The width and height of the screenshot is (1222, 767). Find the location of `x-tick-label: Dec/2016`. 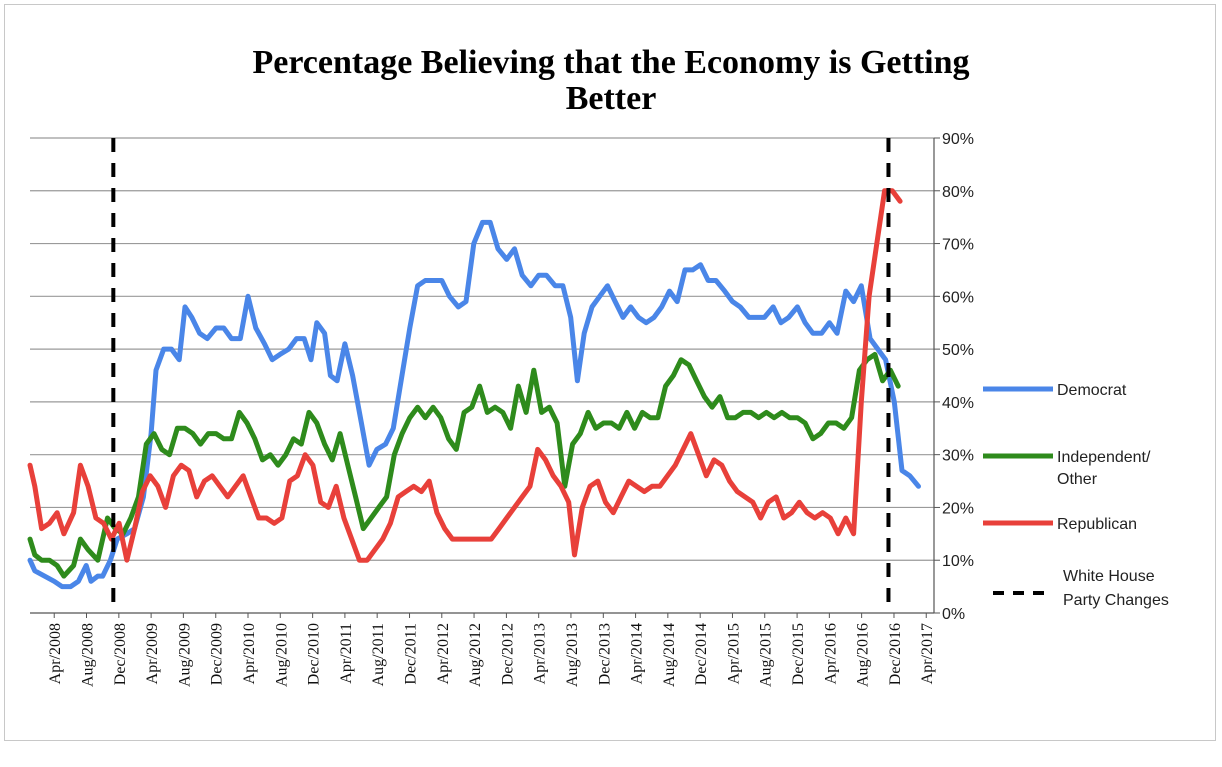

x-tick-label: Dec/2016 is located at coordinates (895, 654).